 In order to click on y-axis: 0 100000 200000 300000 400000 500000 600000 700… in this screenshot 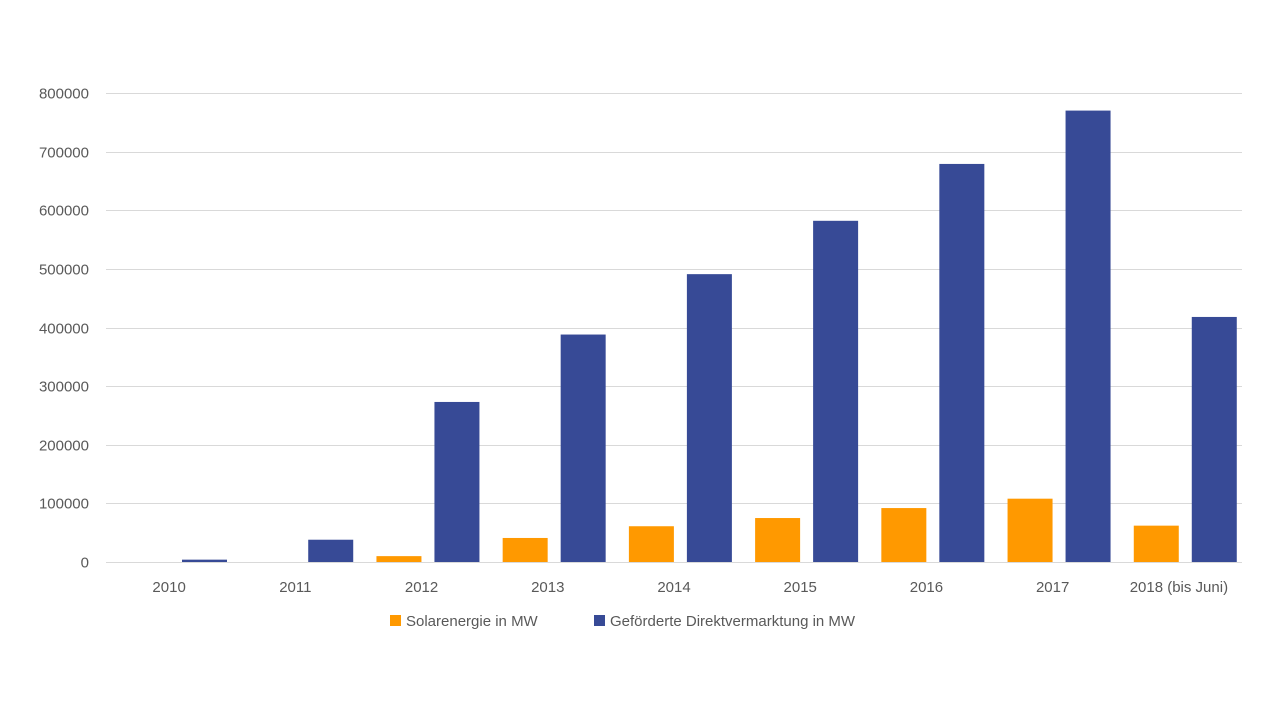, I will do `click(64, 329)`.